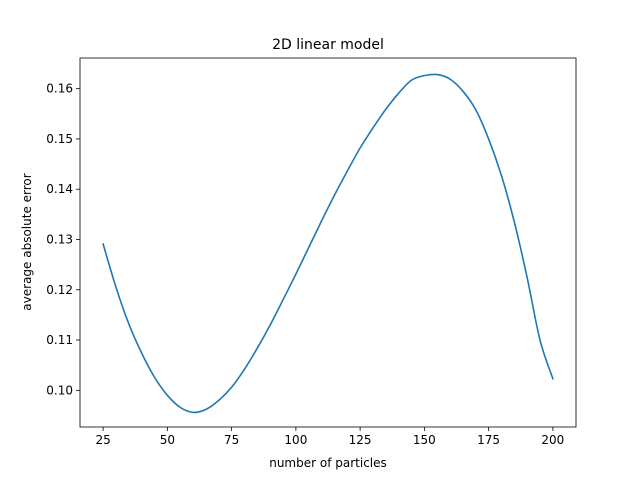 The height and width of the screenshot is (480, 640). Describe the element at coordinates (167, 440) in the screenshot. I see `x-tick-label: 50` at that location.